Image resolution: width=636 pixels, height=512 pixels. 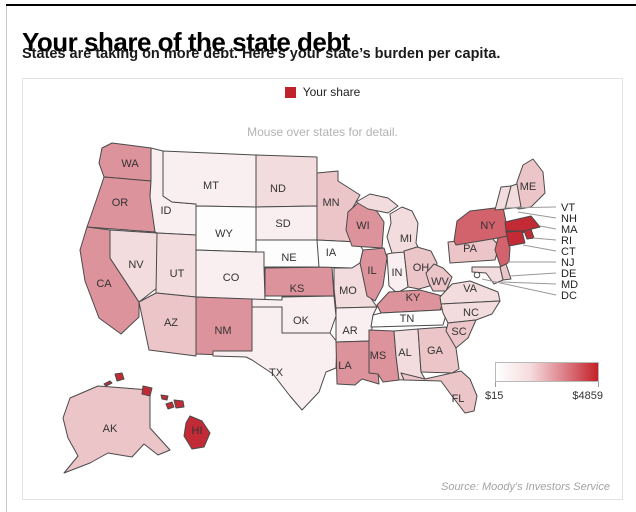 I want to click on state-CT, so click(x=515, y=238).